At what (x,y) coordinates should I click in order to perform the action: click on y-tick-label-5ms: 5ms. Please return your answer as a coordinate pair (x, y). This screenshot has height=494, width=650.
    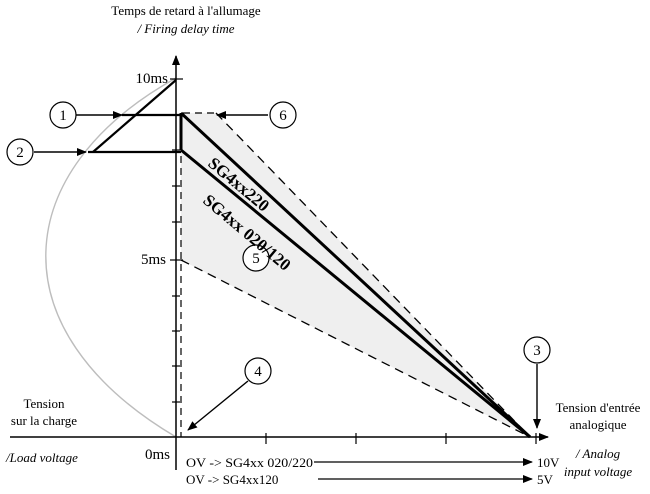
    Looking at the image, I should click on (153, 260).